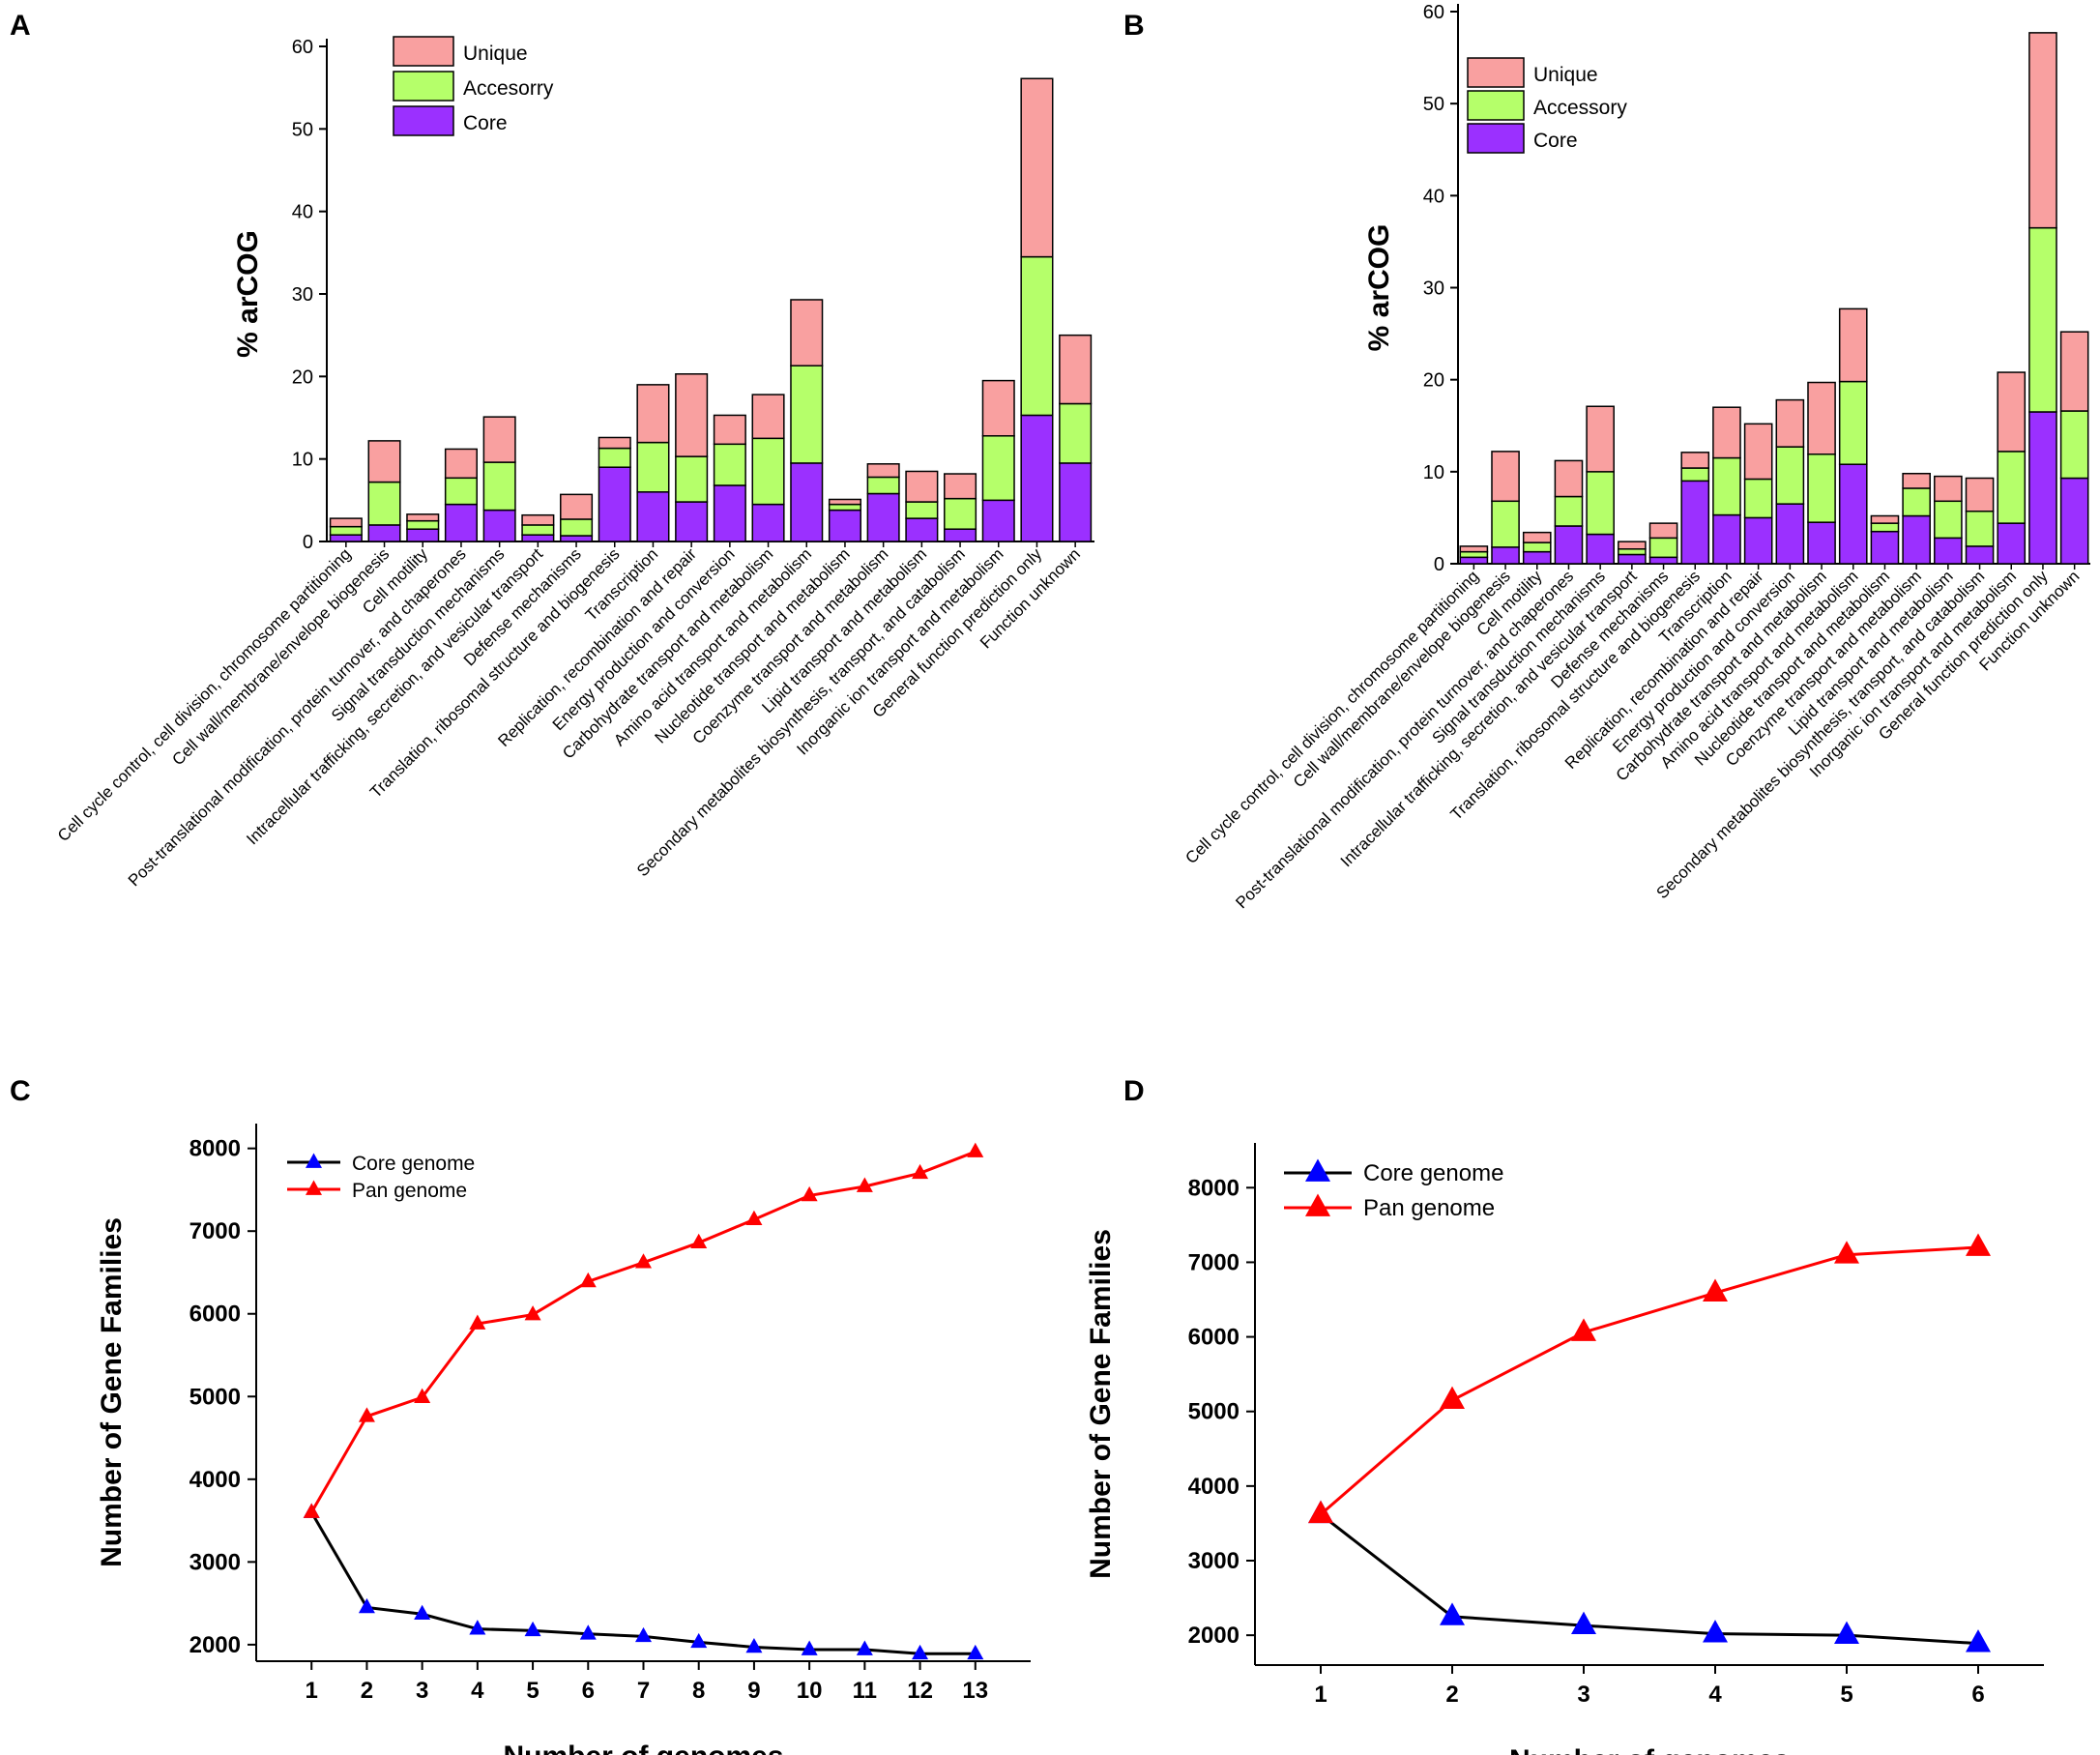  Describe the element at coordinates (112, 1392) in the screenshot. I see `y-axis-label: Number of Gene Families` at that location.